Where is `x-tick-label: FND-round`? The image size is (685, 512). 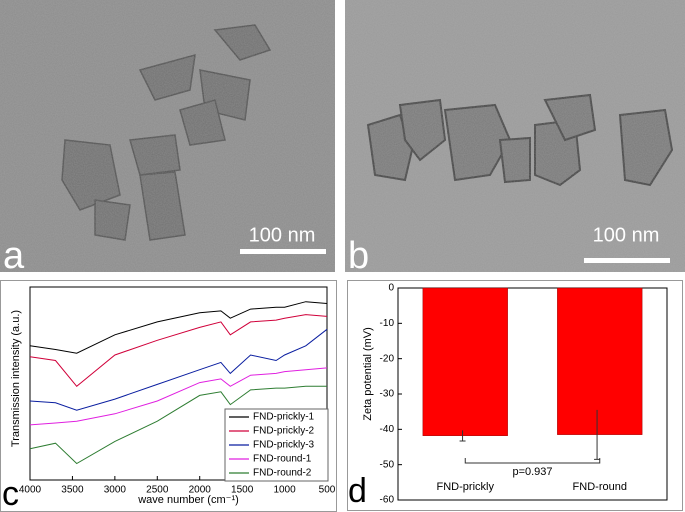 x-tick-label: FND-round is located at coordinates (600, 487).